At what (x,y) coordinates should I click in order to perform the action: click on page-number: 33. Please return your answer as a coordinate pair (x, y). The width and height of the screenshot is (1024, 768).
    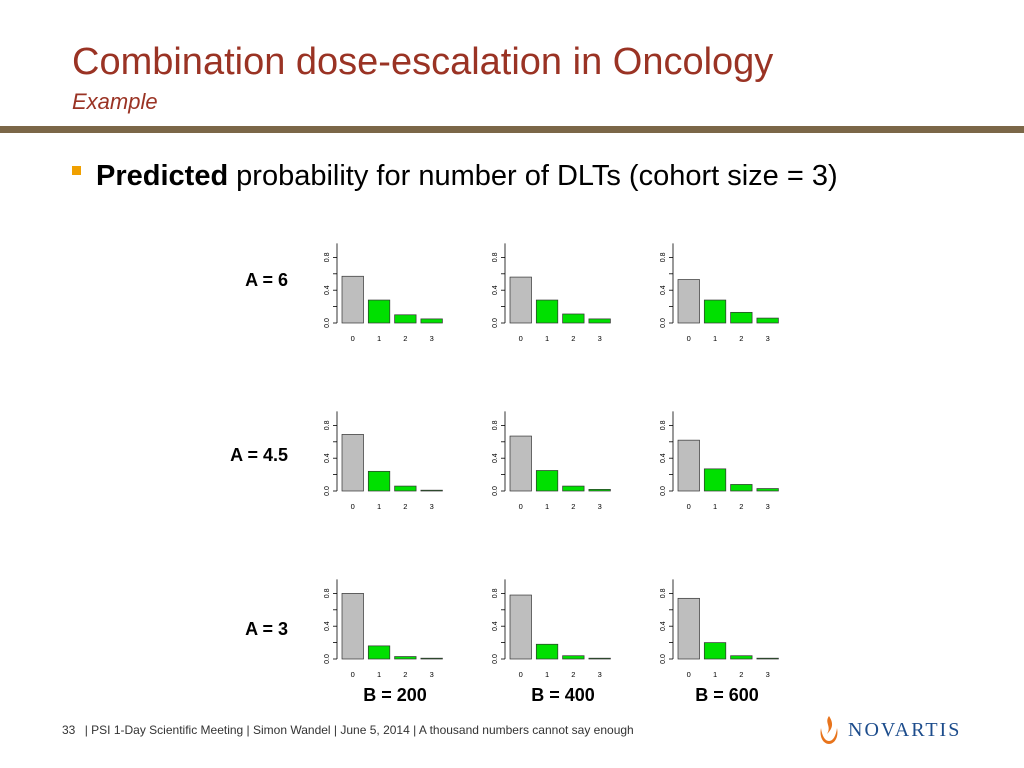
    Looking at the image, I should click on (69, 730).